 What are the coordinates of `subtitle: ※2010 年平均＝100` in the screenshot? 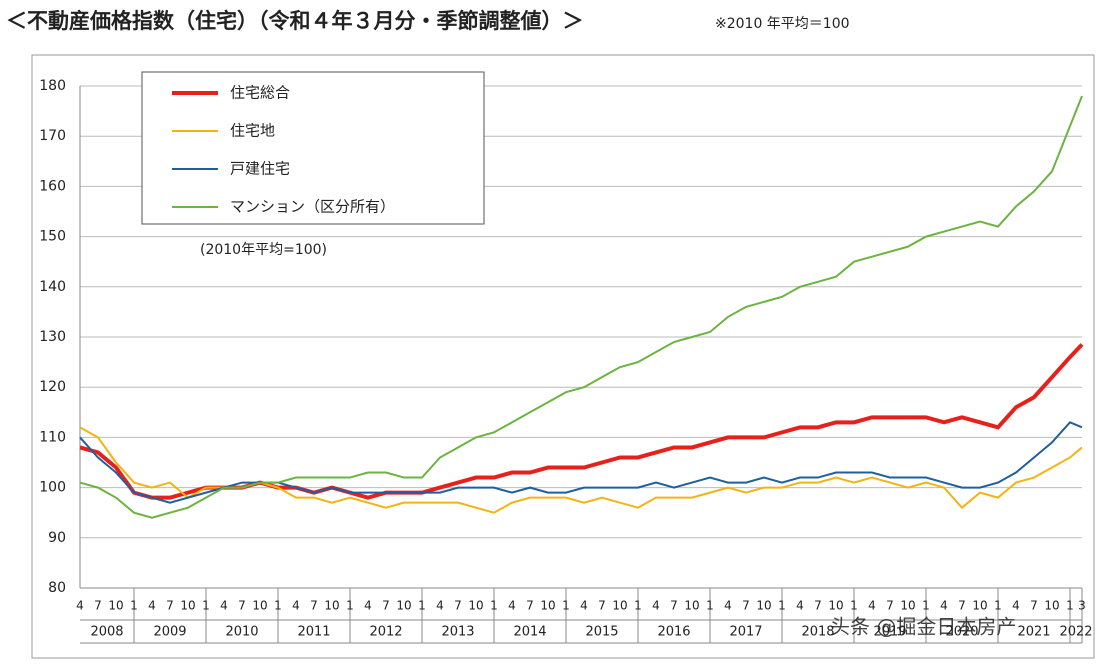 It's located at (782, 24).